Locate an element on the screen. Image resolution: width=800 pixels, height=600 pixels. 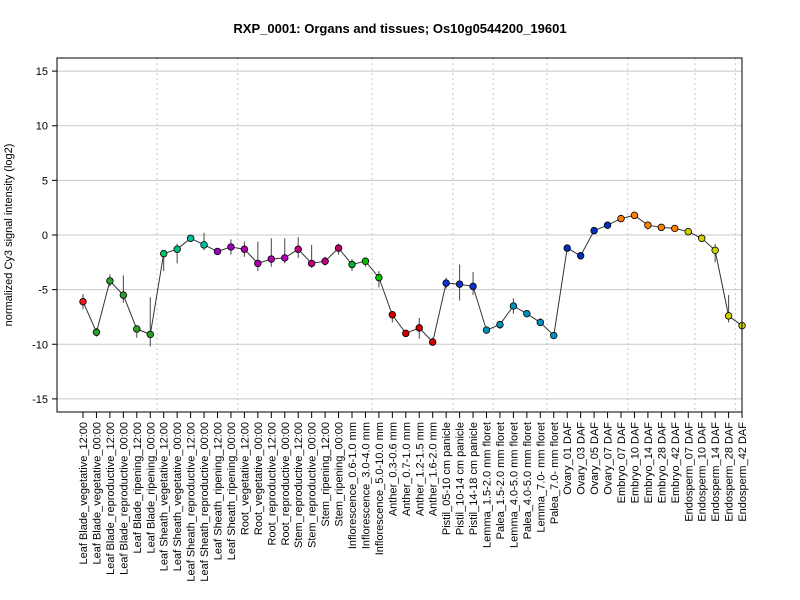
x-tick-label: Stem_ripening_12:00 is located at coordinates (326, 474).